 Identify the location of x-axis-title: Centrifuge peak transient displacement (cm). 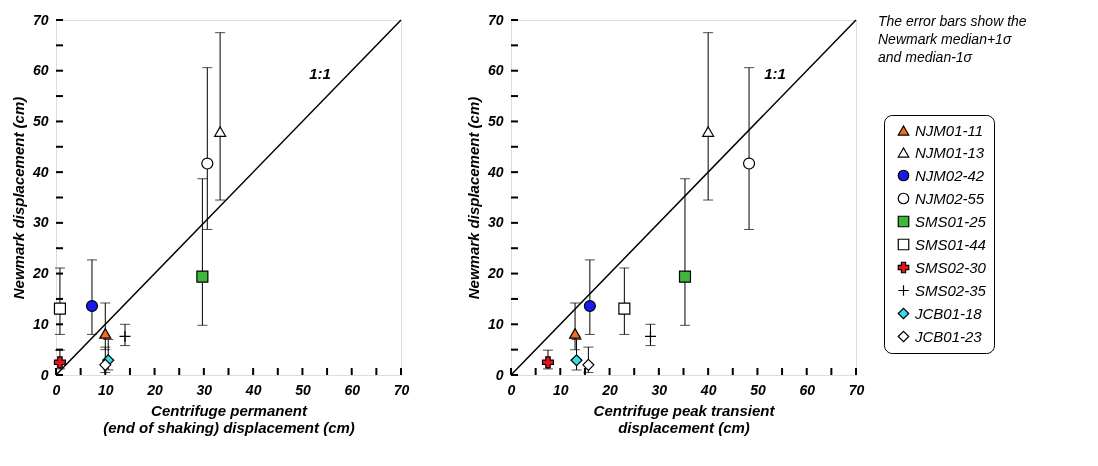
(684, 418).